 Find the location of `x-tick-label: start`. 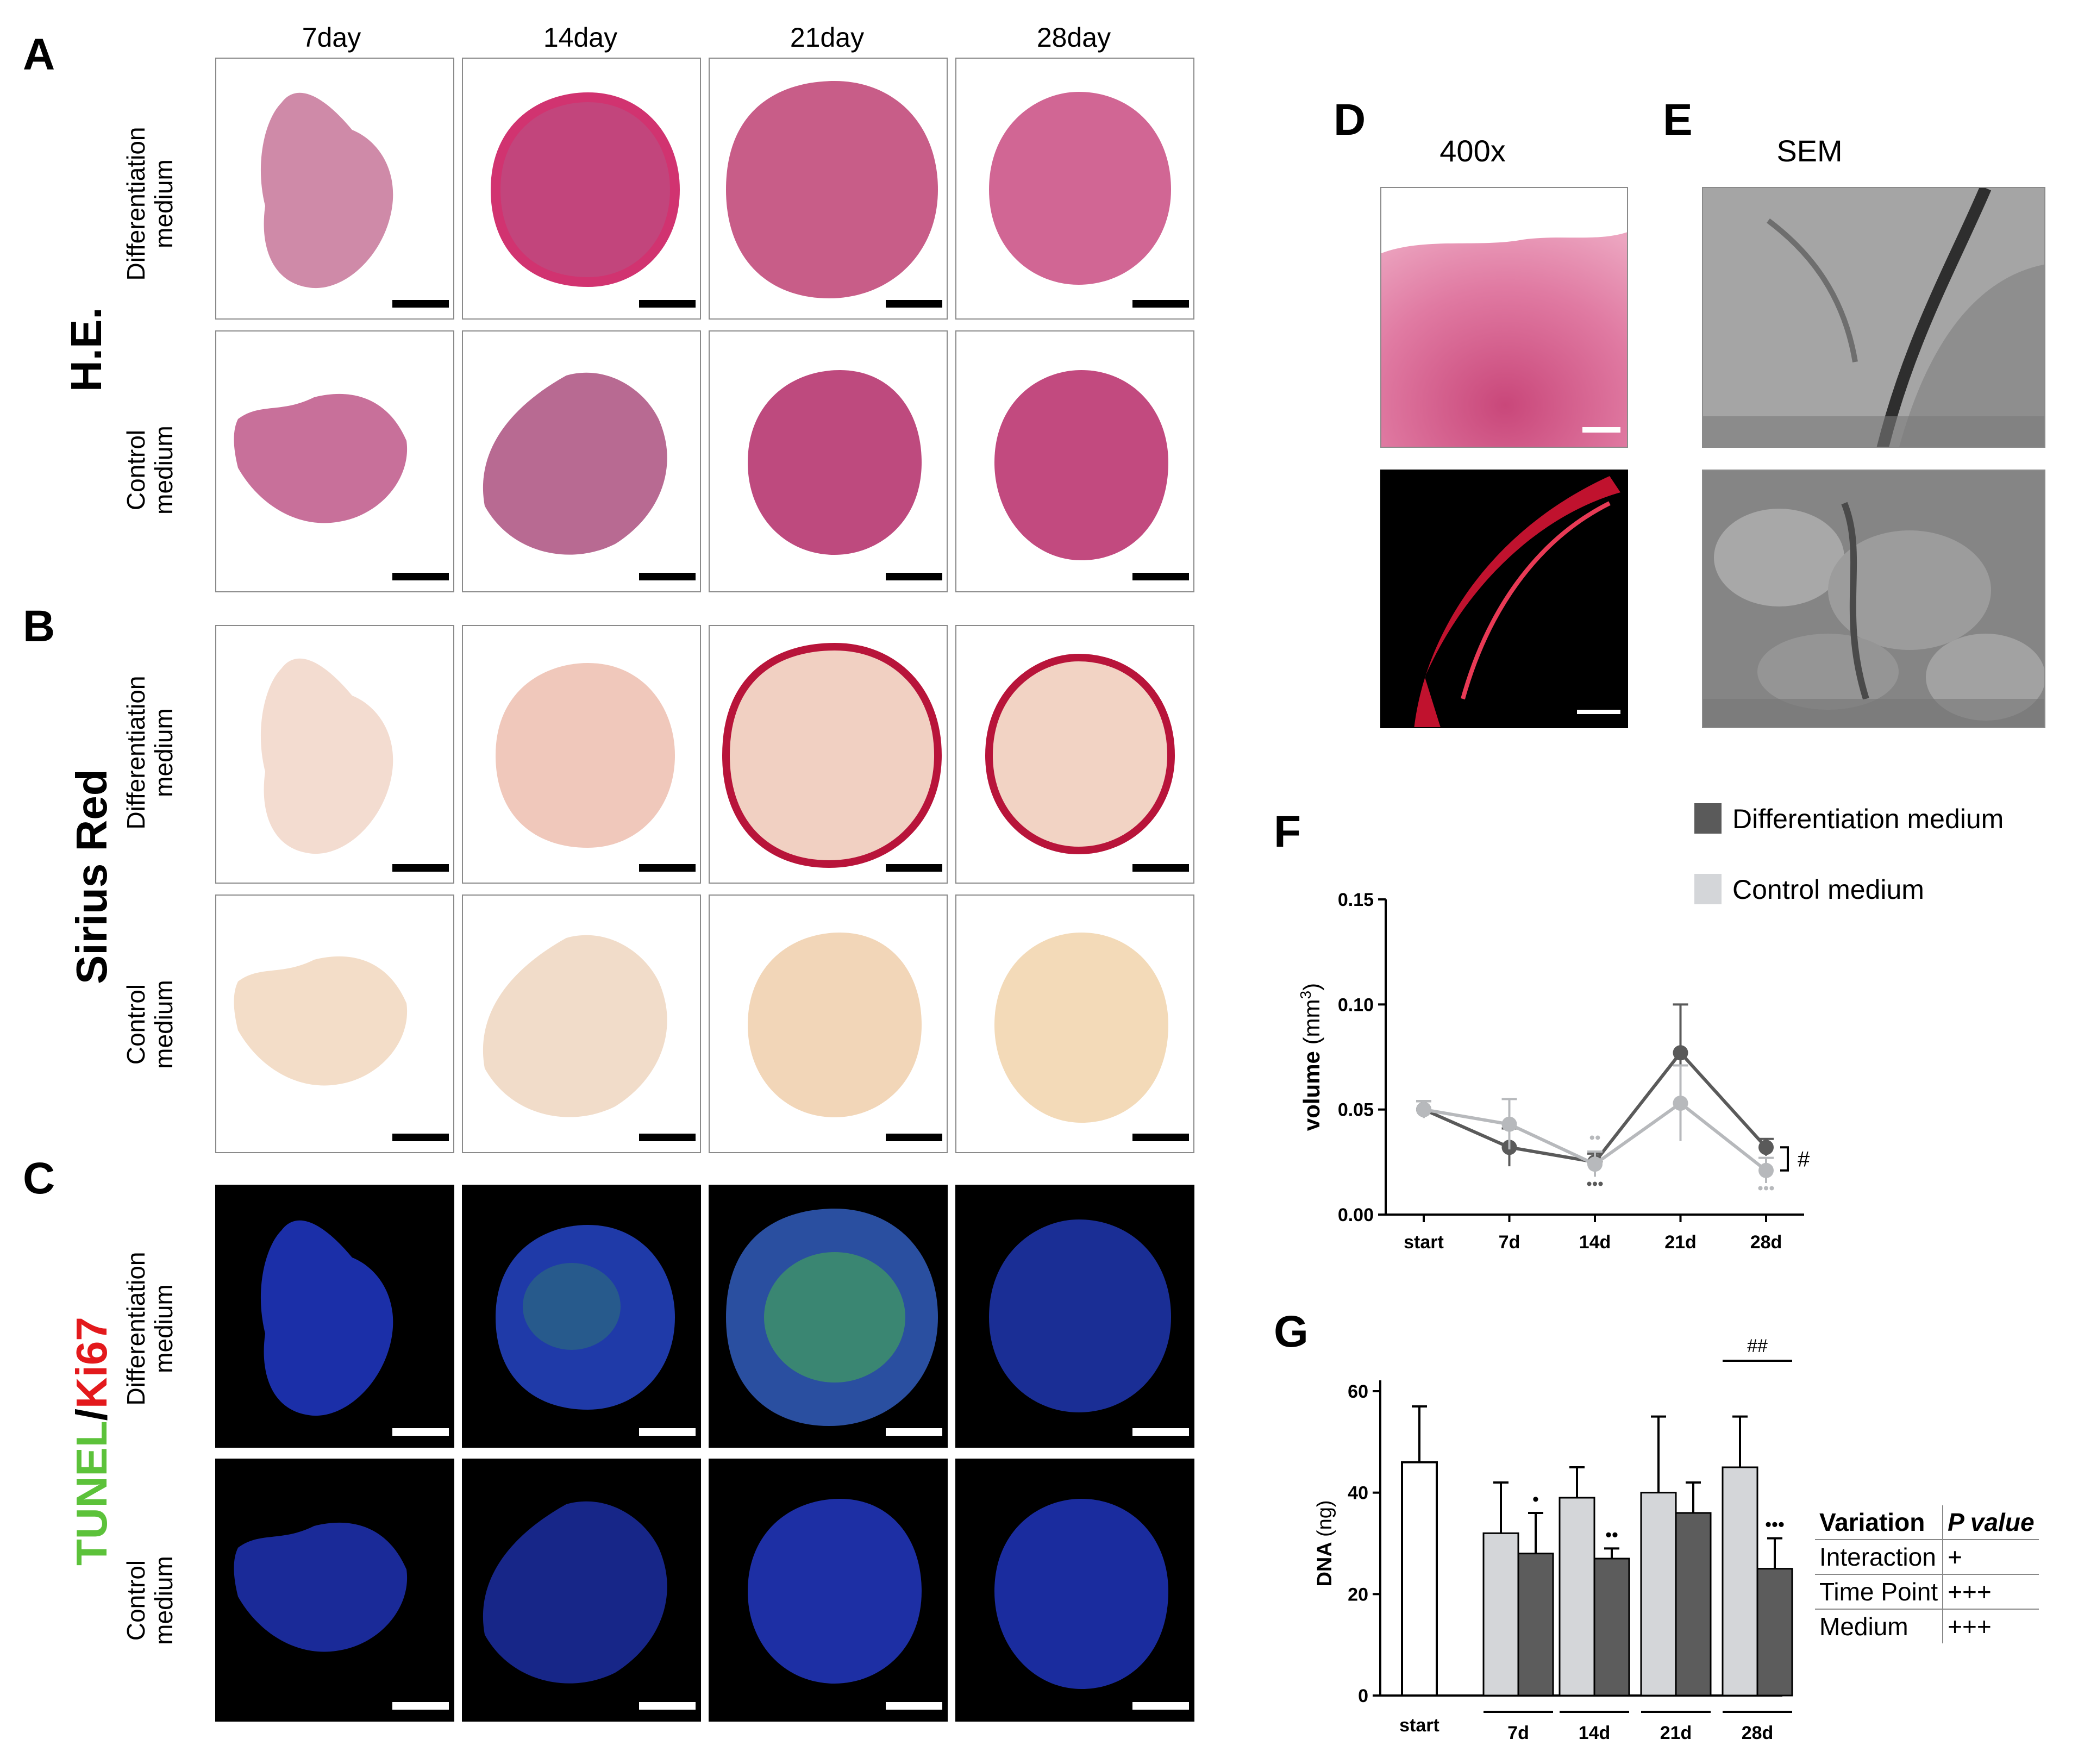

x-tick-label: start is located at coordinates (1424, 1242).